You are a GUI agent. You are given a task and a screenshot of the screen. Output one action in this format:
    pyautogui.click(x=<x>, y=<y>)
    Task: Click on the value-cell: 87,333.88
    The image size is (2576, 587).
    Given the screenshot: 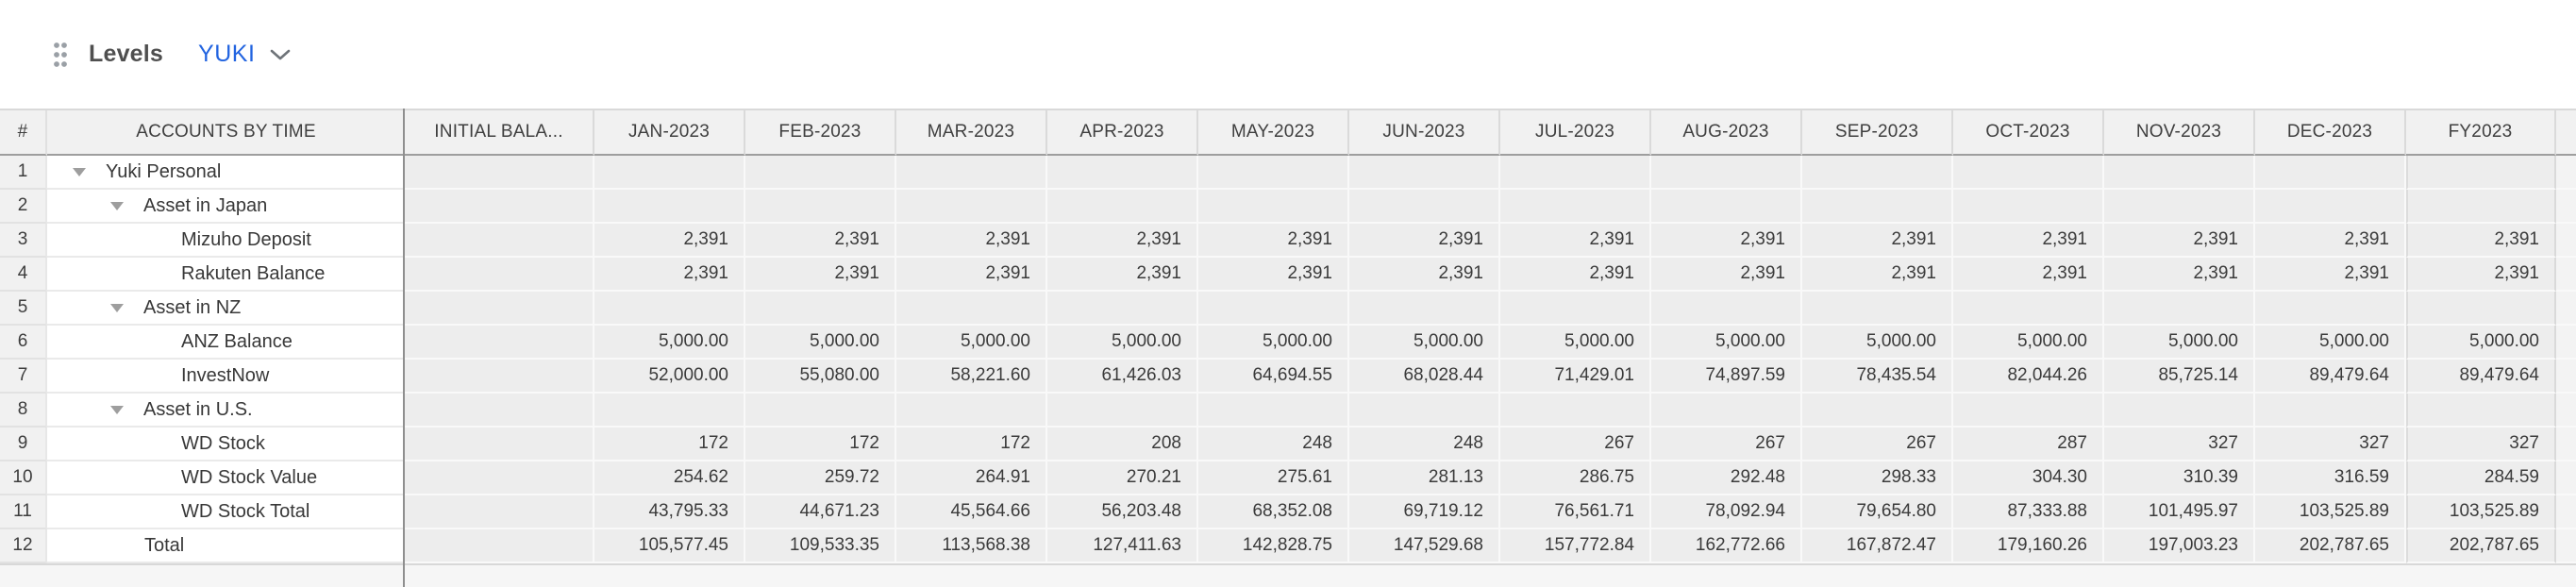 What is the action you would take?
    pyautogui.click(x=2028, y=512)
    